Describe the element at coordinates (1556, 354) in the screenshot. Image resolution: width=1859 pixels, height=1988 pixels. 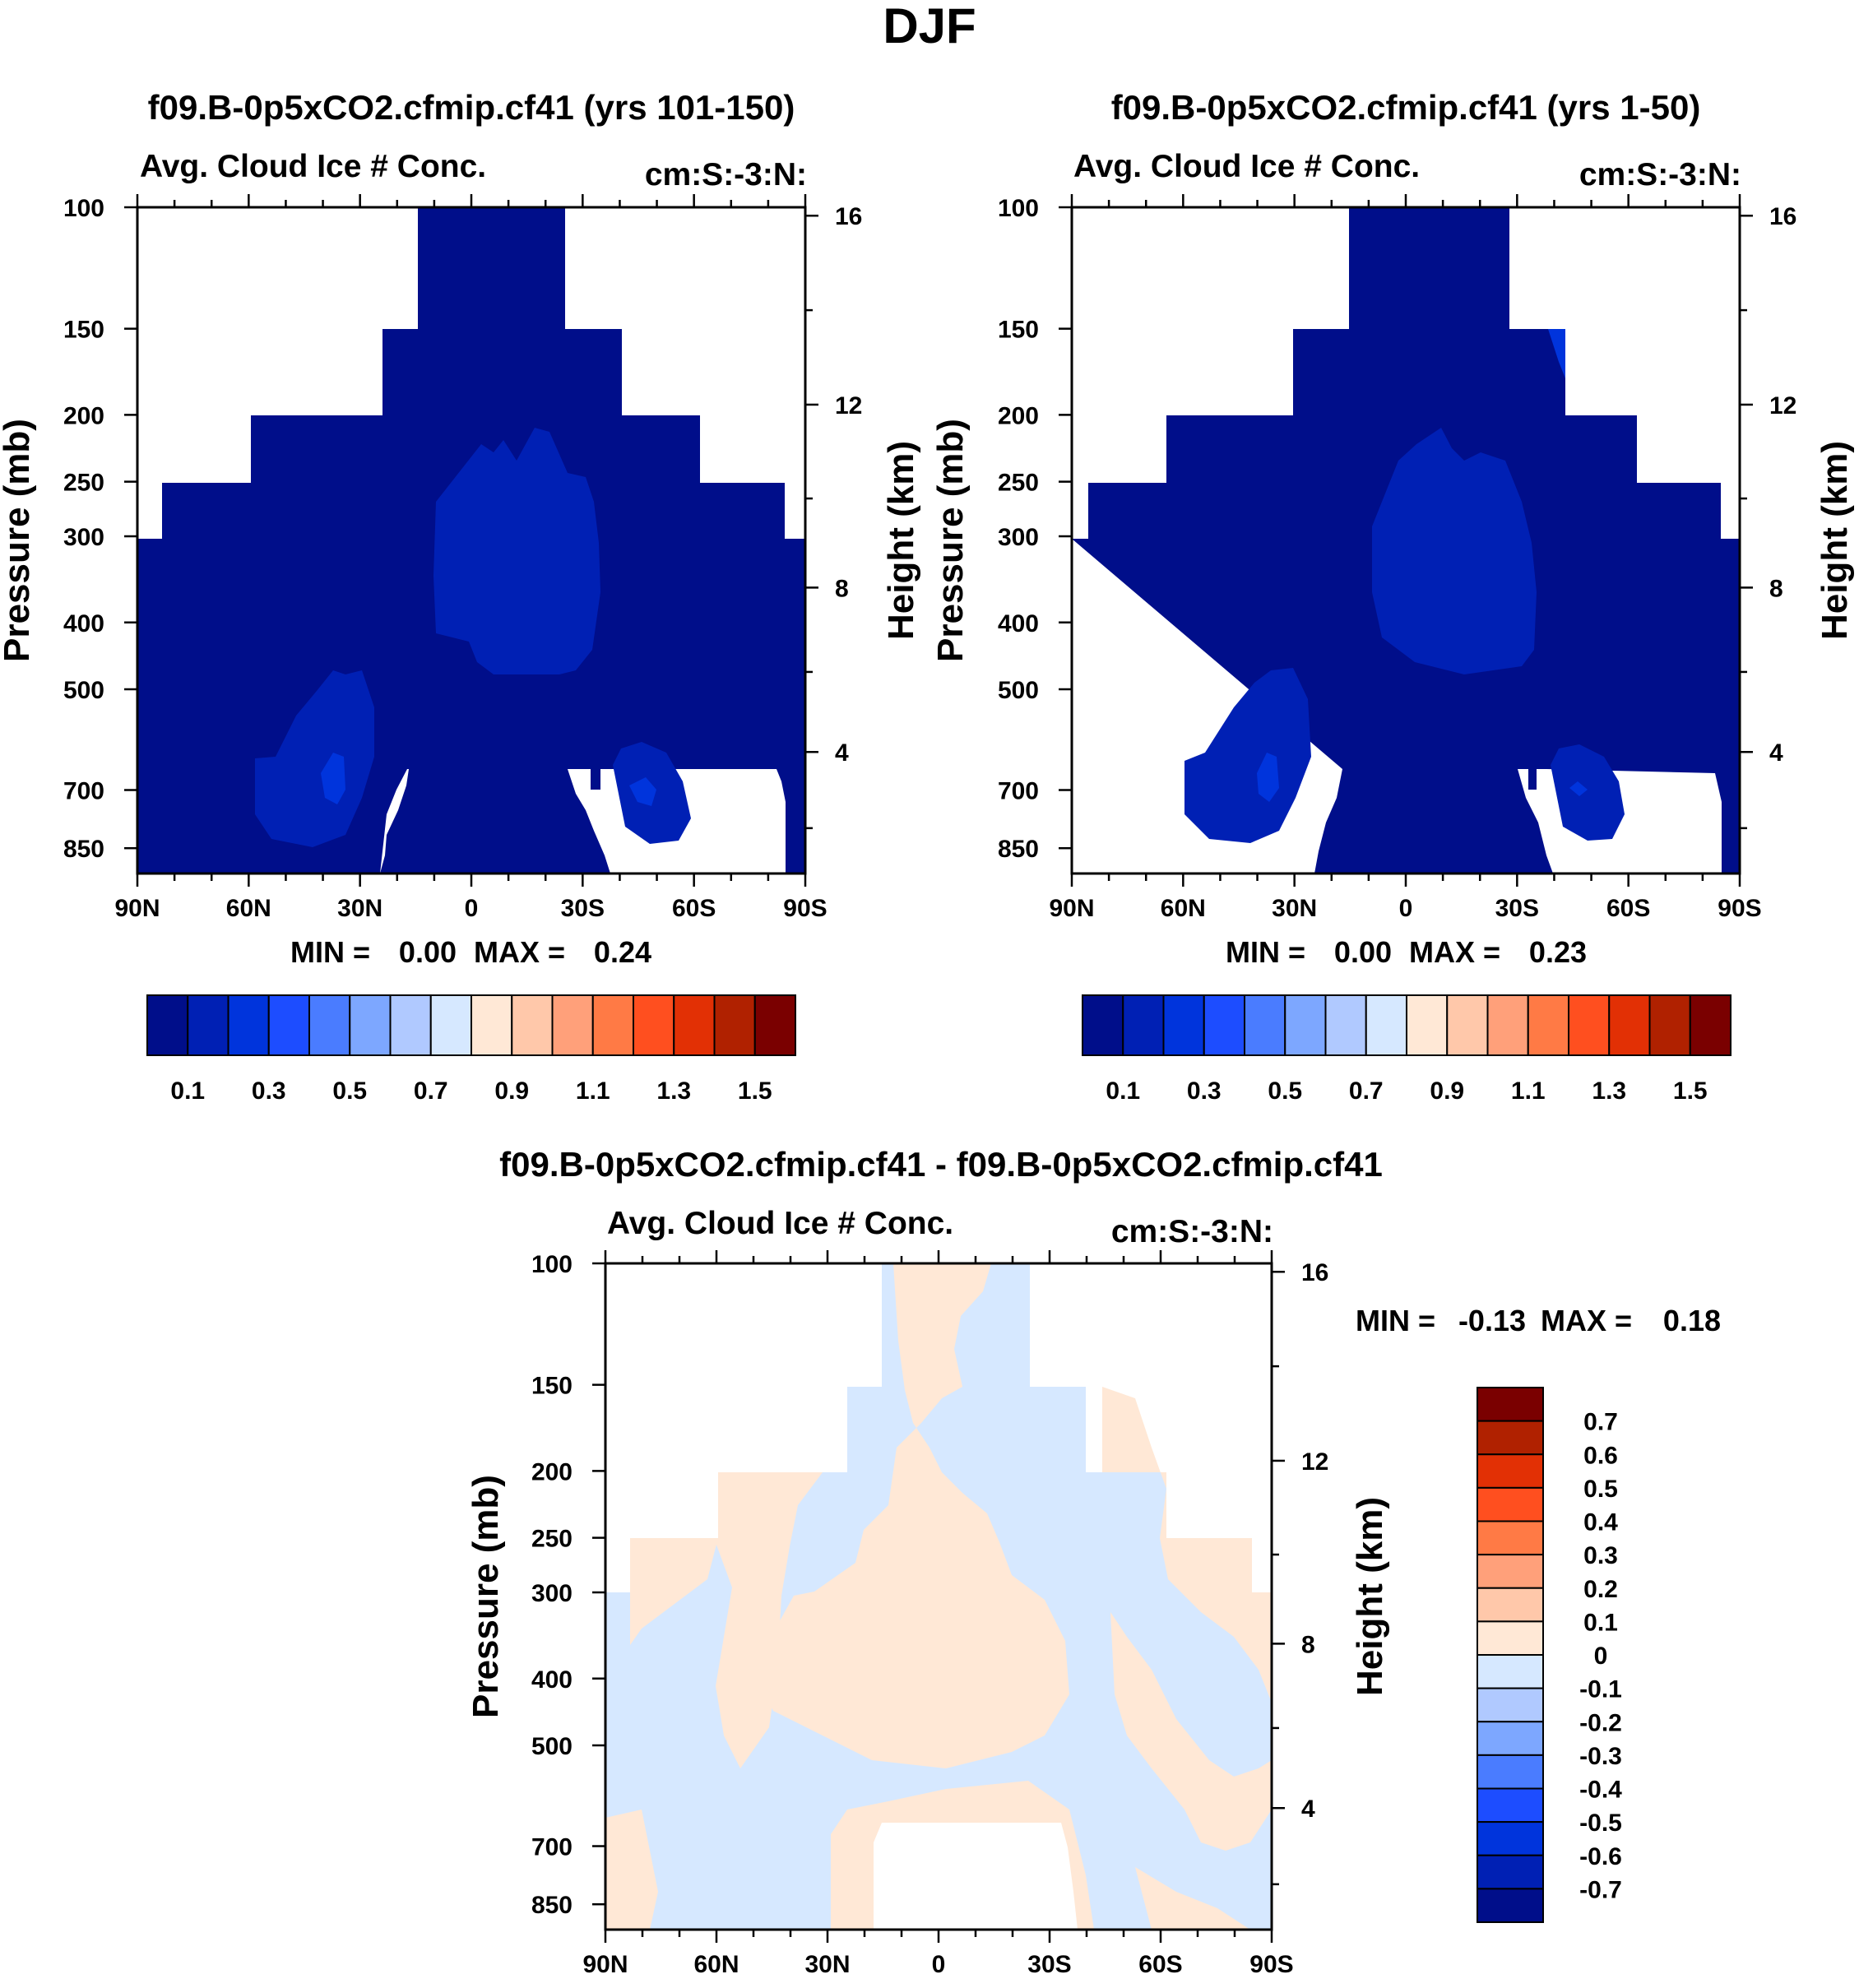
I see `panel-2-field-max-upper` at that location.